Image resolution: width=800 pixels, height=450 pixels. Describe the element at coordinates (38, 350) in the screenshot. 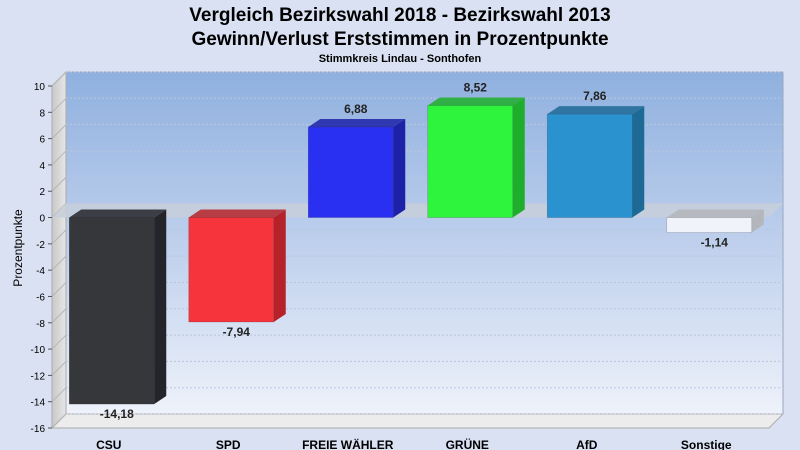

I see `y-tick-label: -10` at that location.